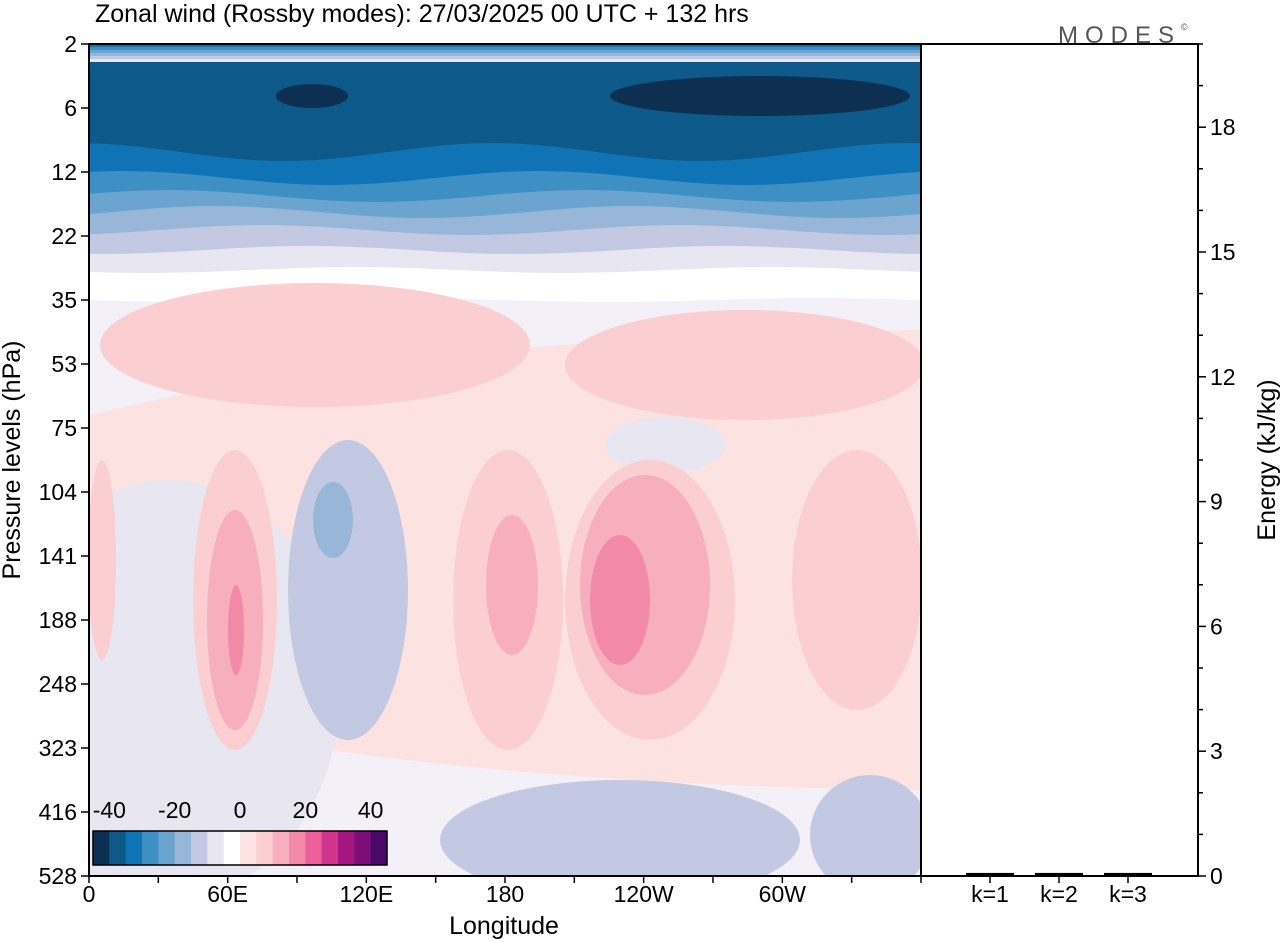  Describe the element at coordinates (644, 894) in the screenshot. I see `x-tick-label: 120W` at that location.